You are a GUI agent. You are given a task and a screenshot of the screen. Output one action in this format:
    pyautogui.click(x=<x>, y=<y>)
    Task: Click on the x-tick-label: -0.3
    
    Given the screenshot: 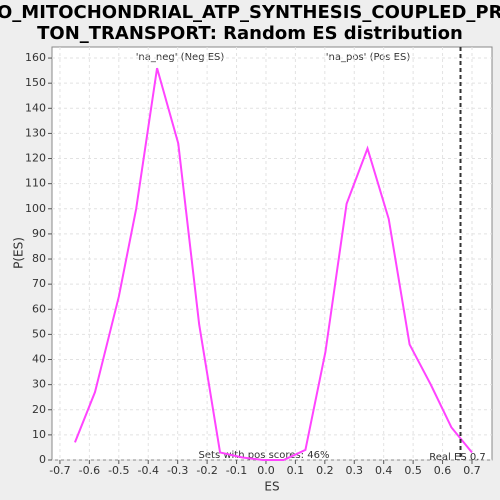 What is the action you would take?
    pyautogui.click(x=177, y=470)
    